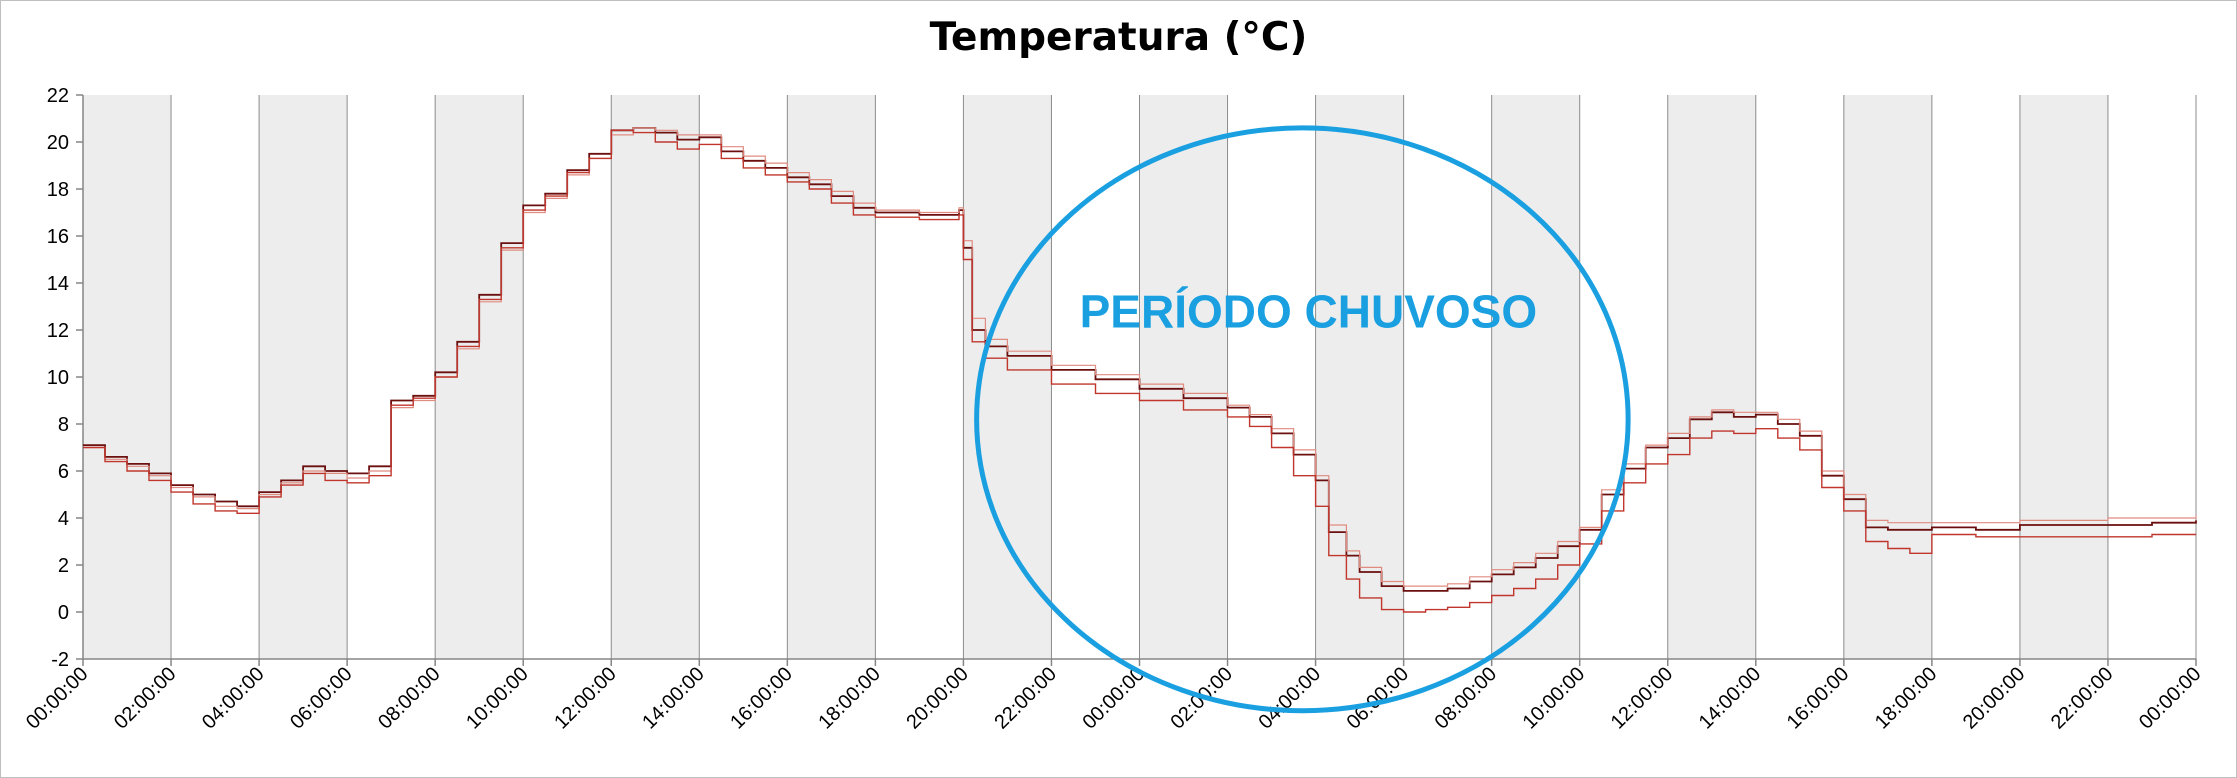 Image resolution: width=2237 pixels, height=778 pixels. I want to click on y-tick-label: 0, so click(63, 613).